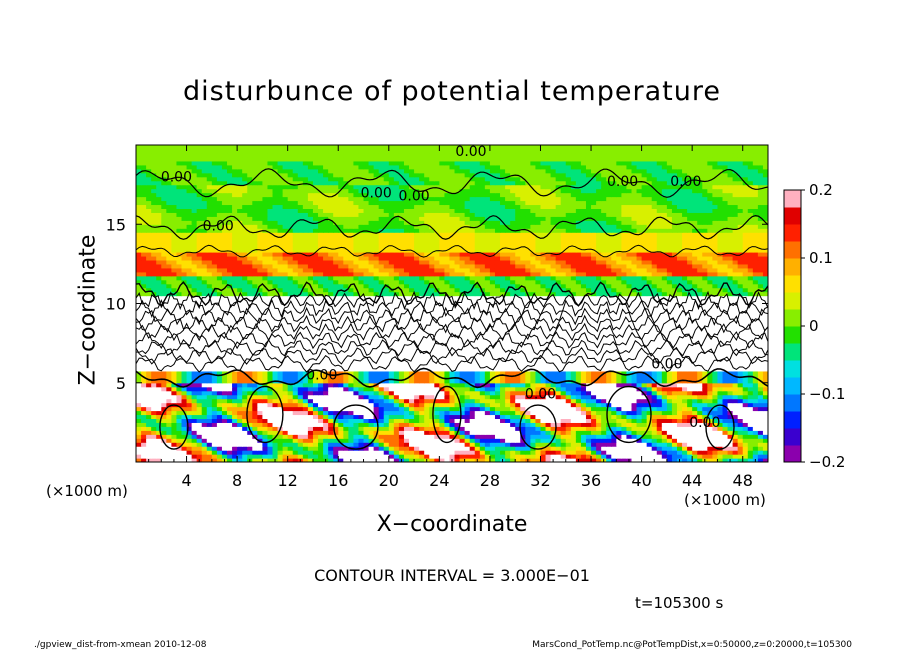 This screenshot has height=654, width=904. Describe the element at coordinates (692, 480) in the screenshot. I see `x-tick-label-10: 44` at that location.